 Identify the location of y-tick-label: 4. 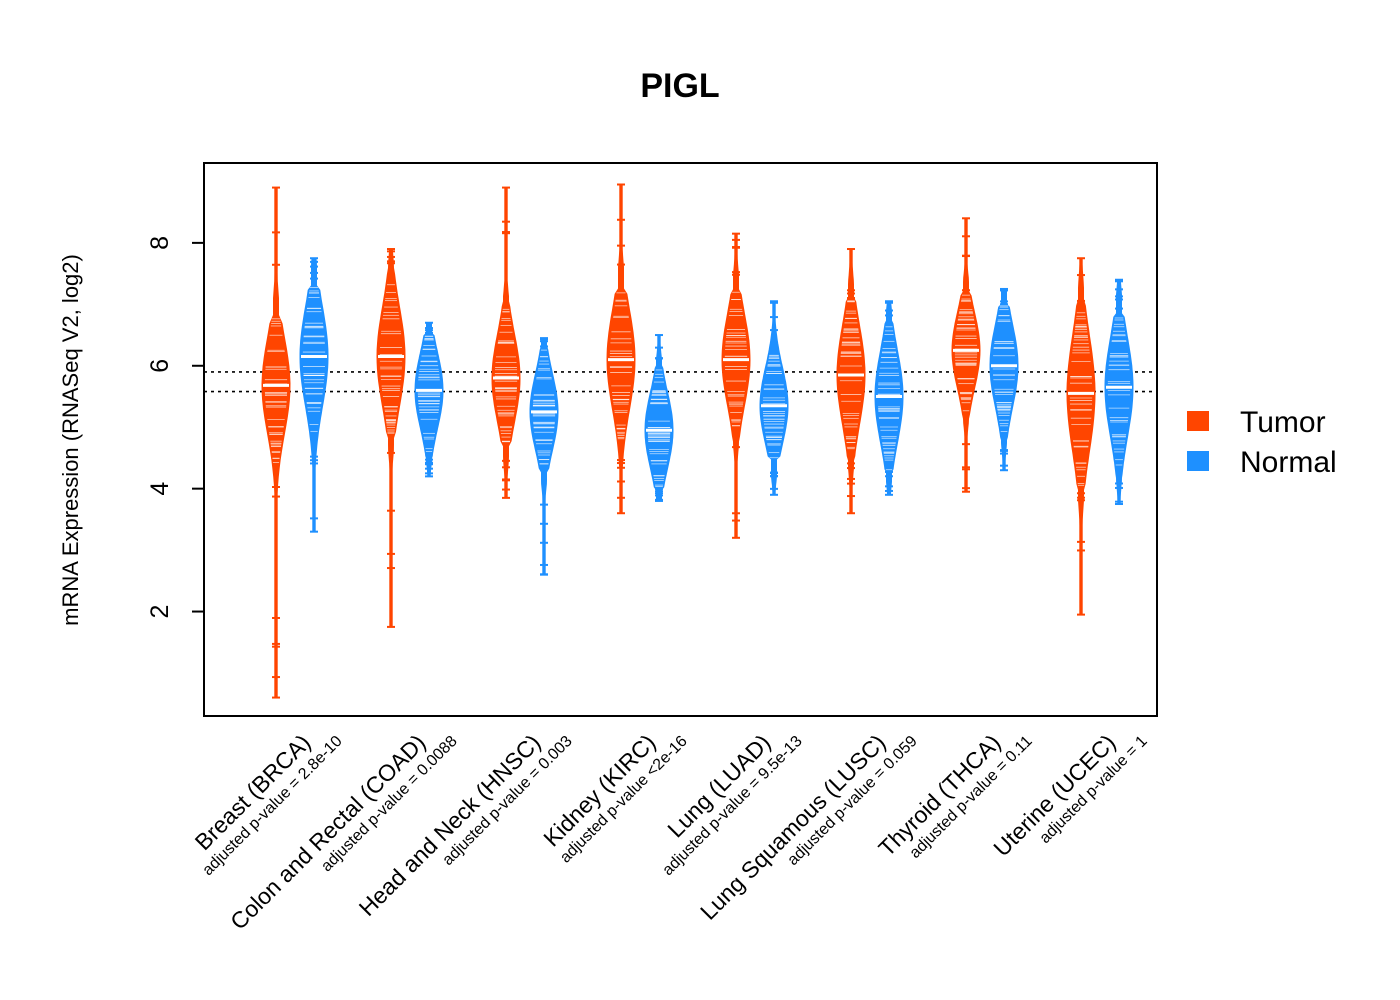
(160, 489).